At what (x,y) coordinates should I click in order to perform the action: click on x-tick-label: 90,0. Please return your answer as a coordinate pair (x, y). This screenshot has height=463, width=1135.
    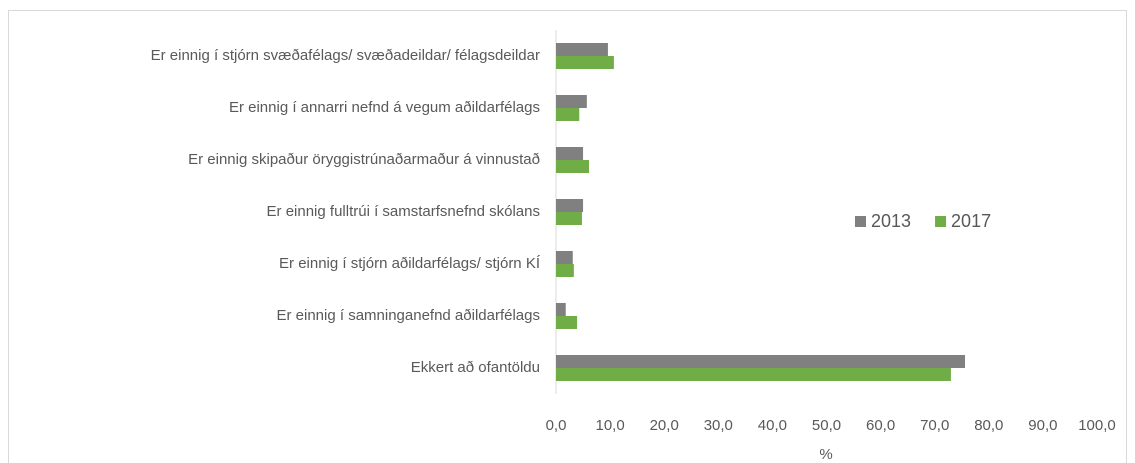
    Looking at the image, I should click on (1042, 425).